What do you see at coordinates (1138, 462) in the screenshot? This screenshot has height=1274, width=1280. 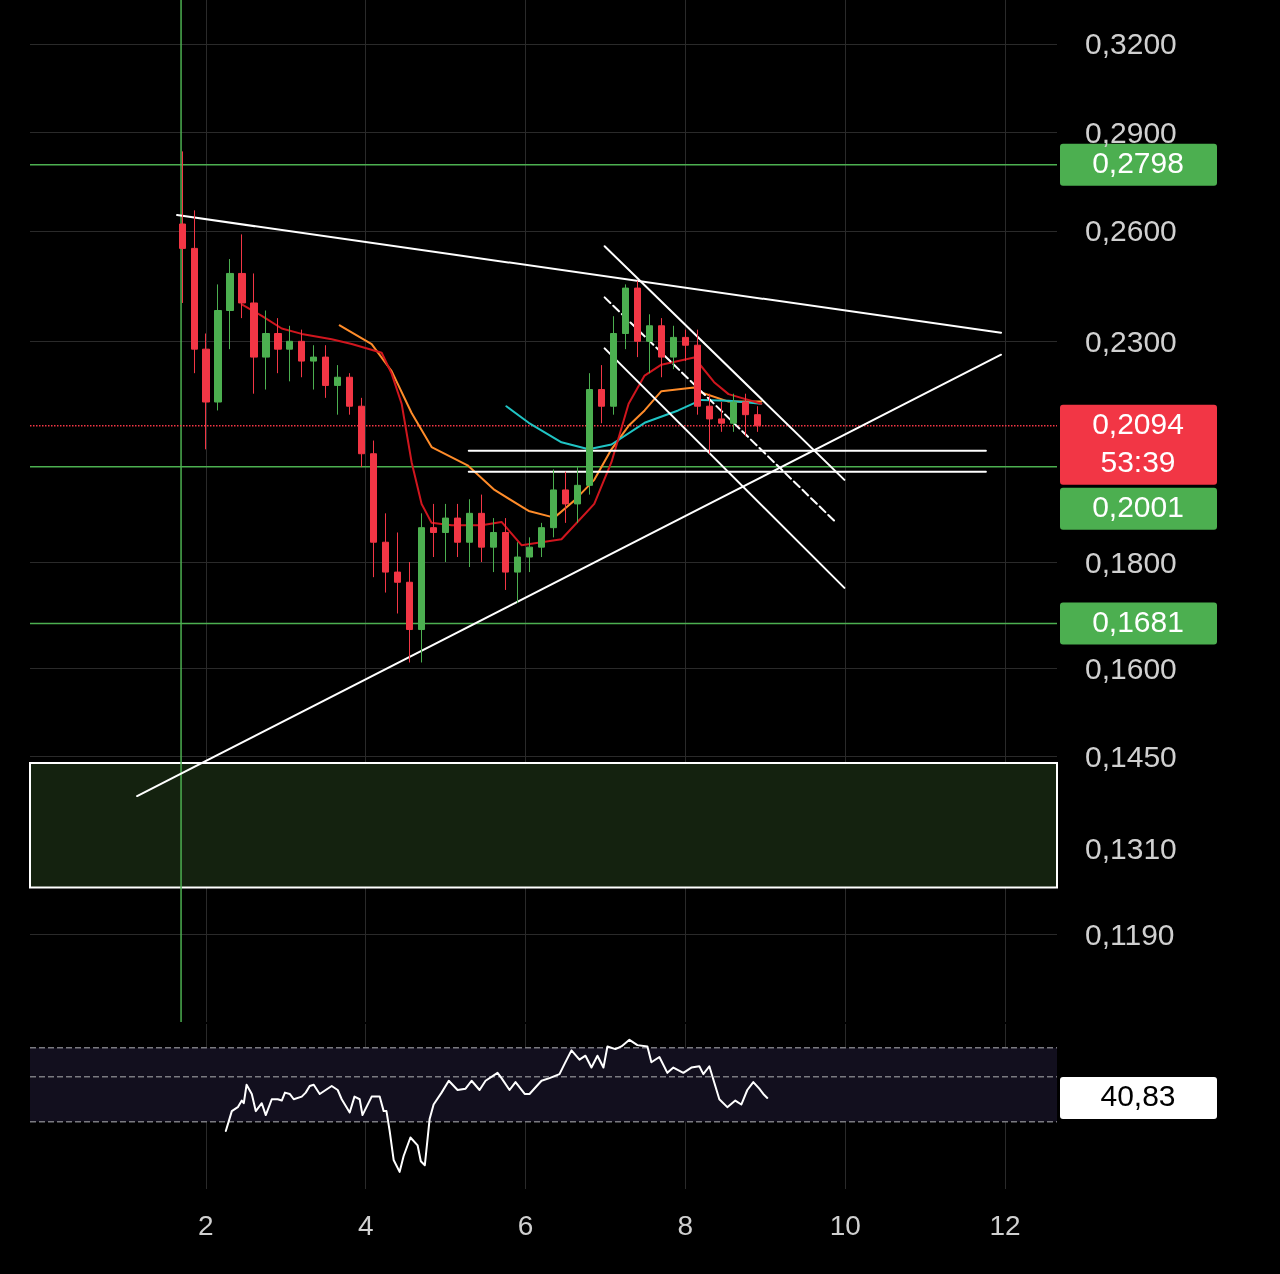 I see `text: 53:39` at bounding box center [1138, 462].